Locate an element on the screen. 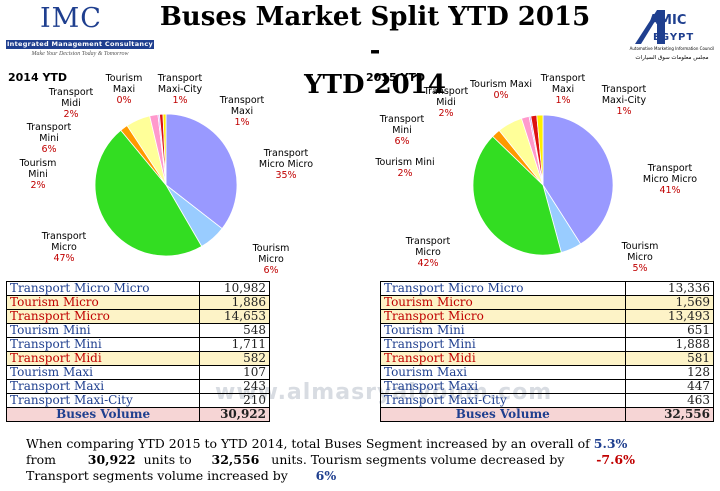 The width and height of the screenshot is (720, 491). table-row: Transport Maxi-City 463 is located at coordinates (547, 400).